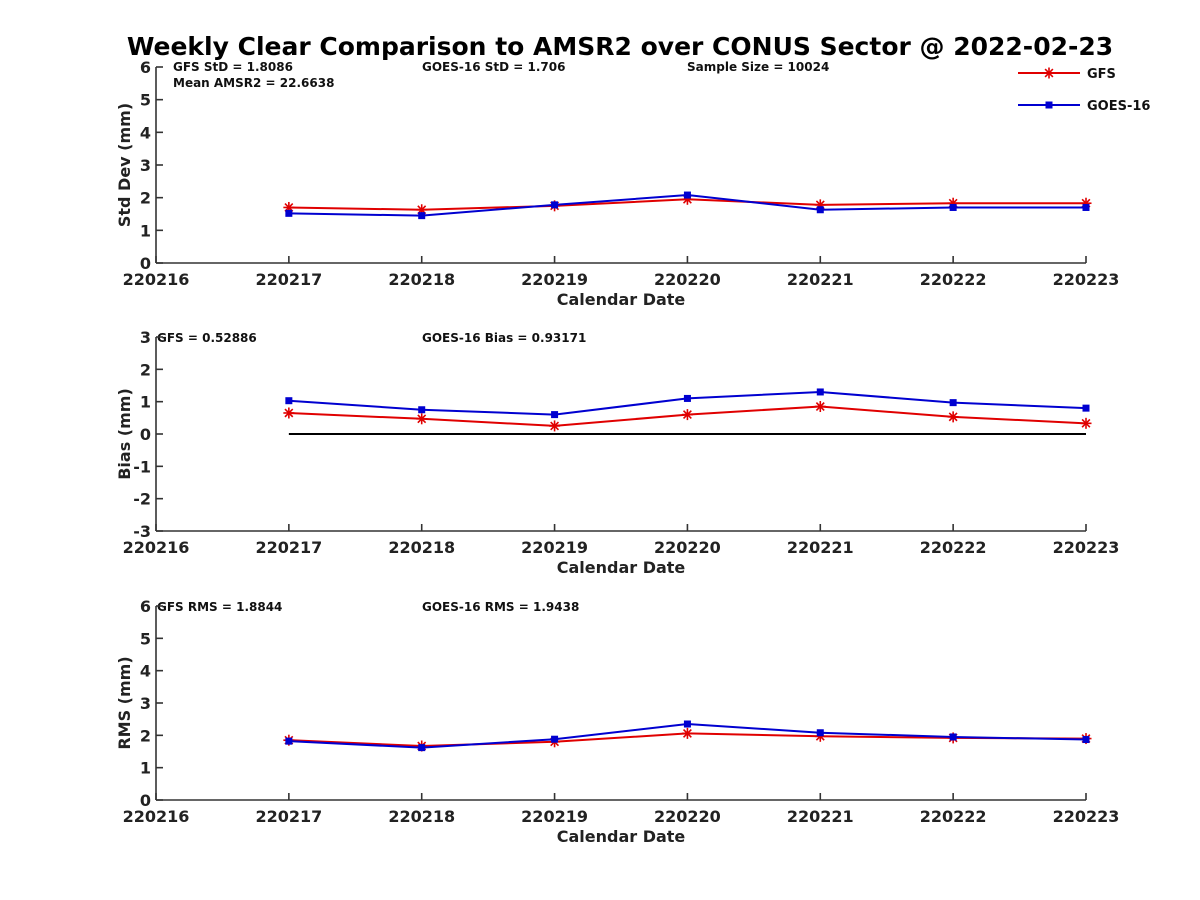 This screenshot has height=900, width=1200. I want to click on legend: GFS GOES-16, so click(1084, 90).